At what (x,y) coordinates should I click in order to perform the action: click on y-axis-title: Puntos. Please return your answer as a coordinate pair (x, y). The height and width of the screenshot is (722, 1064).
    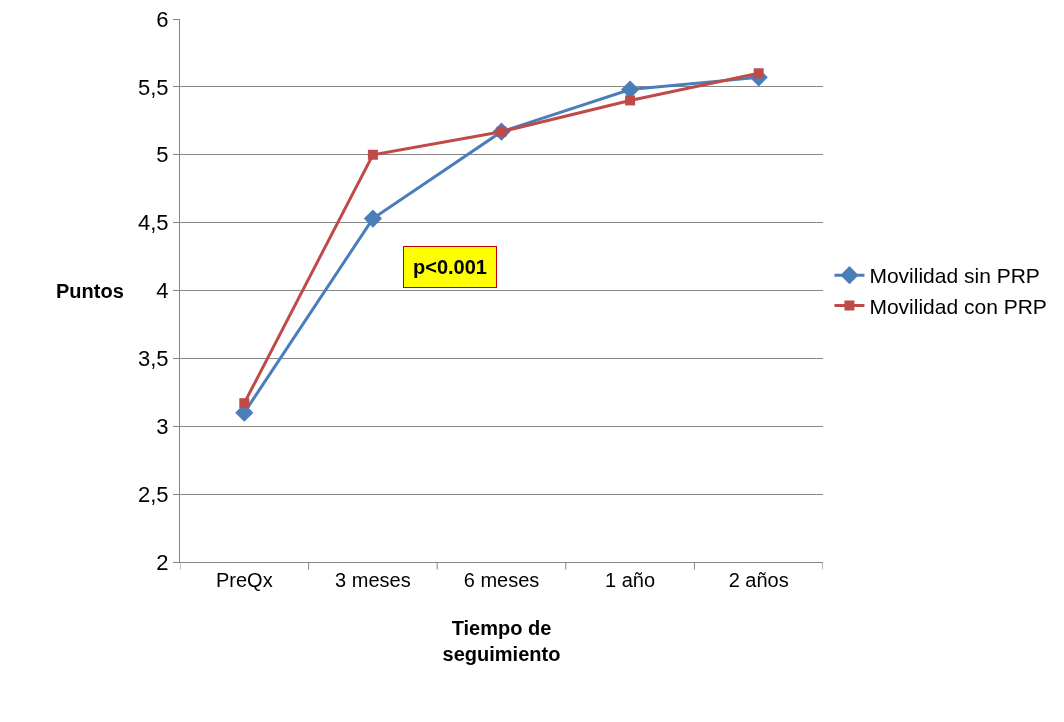
    Looking at the image, I should click on (90, 291).